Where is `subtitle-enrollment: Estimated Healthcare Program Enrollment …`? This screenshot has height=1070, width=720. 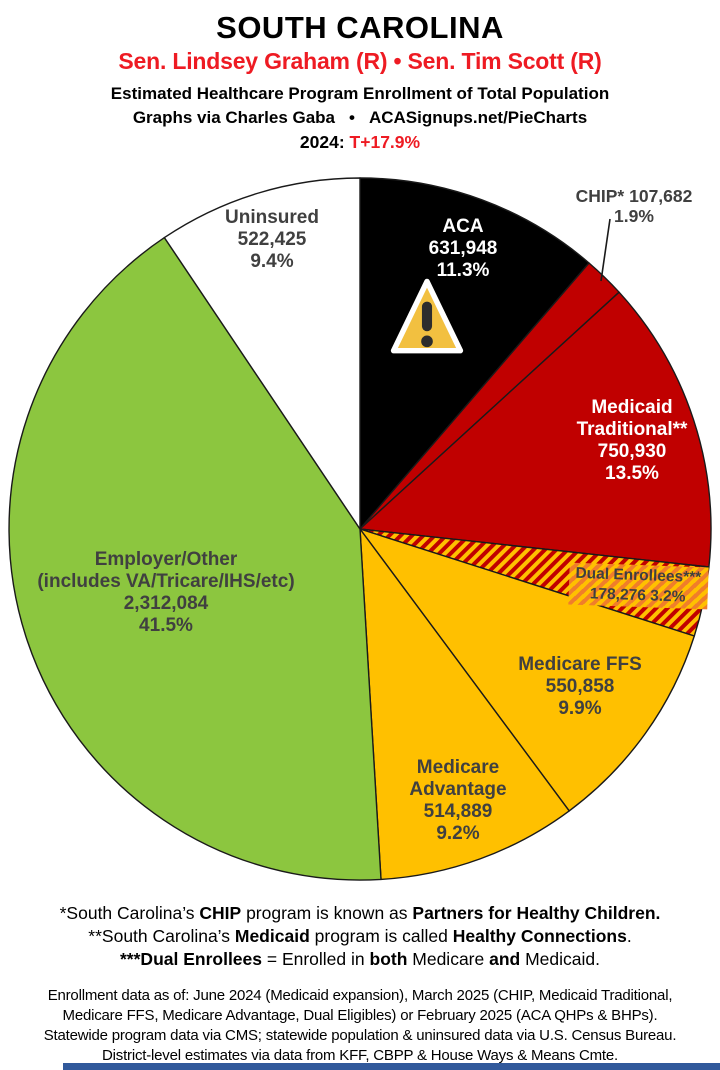 subtitle-enrollment: Estimated Healthcare Program Enrollment … is located at coordinates (360, 93).